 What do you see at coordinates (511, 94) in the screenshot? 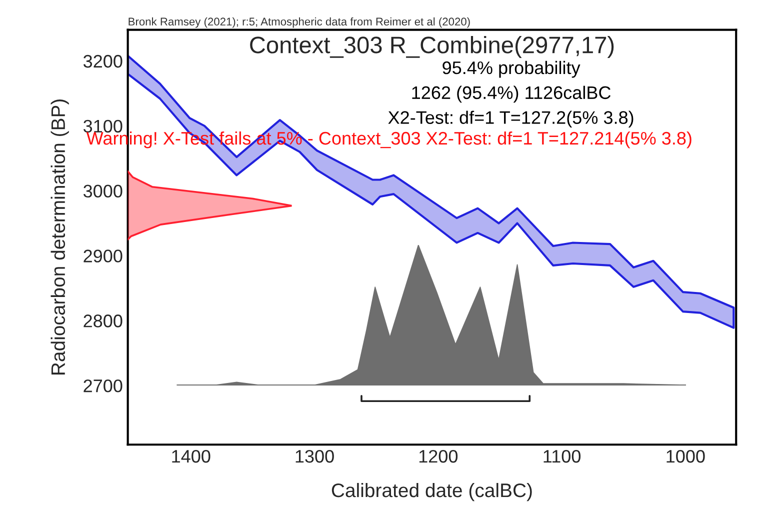
I see `annotation: 1262 (95.4%) 1126calBC` at bounding box center [511, 94].